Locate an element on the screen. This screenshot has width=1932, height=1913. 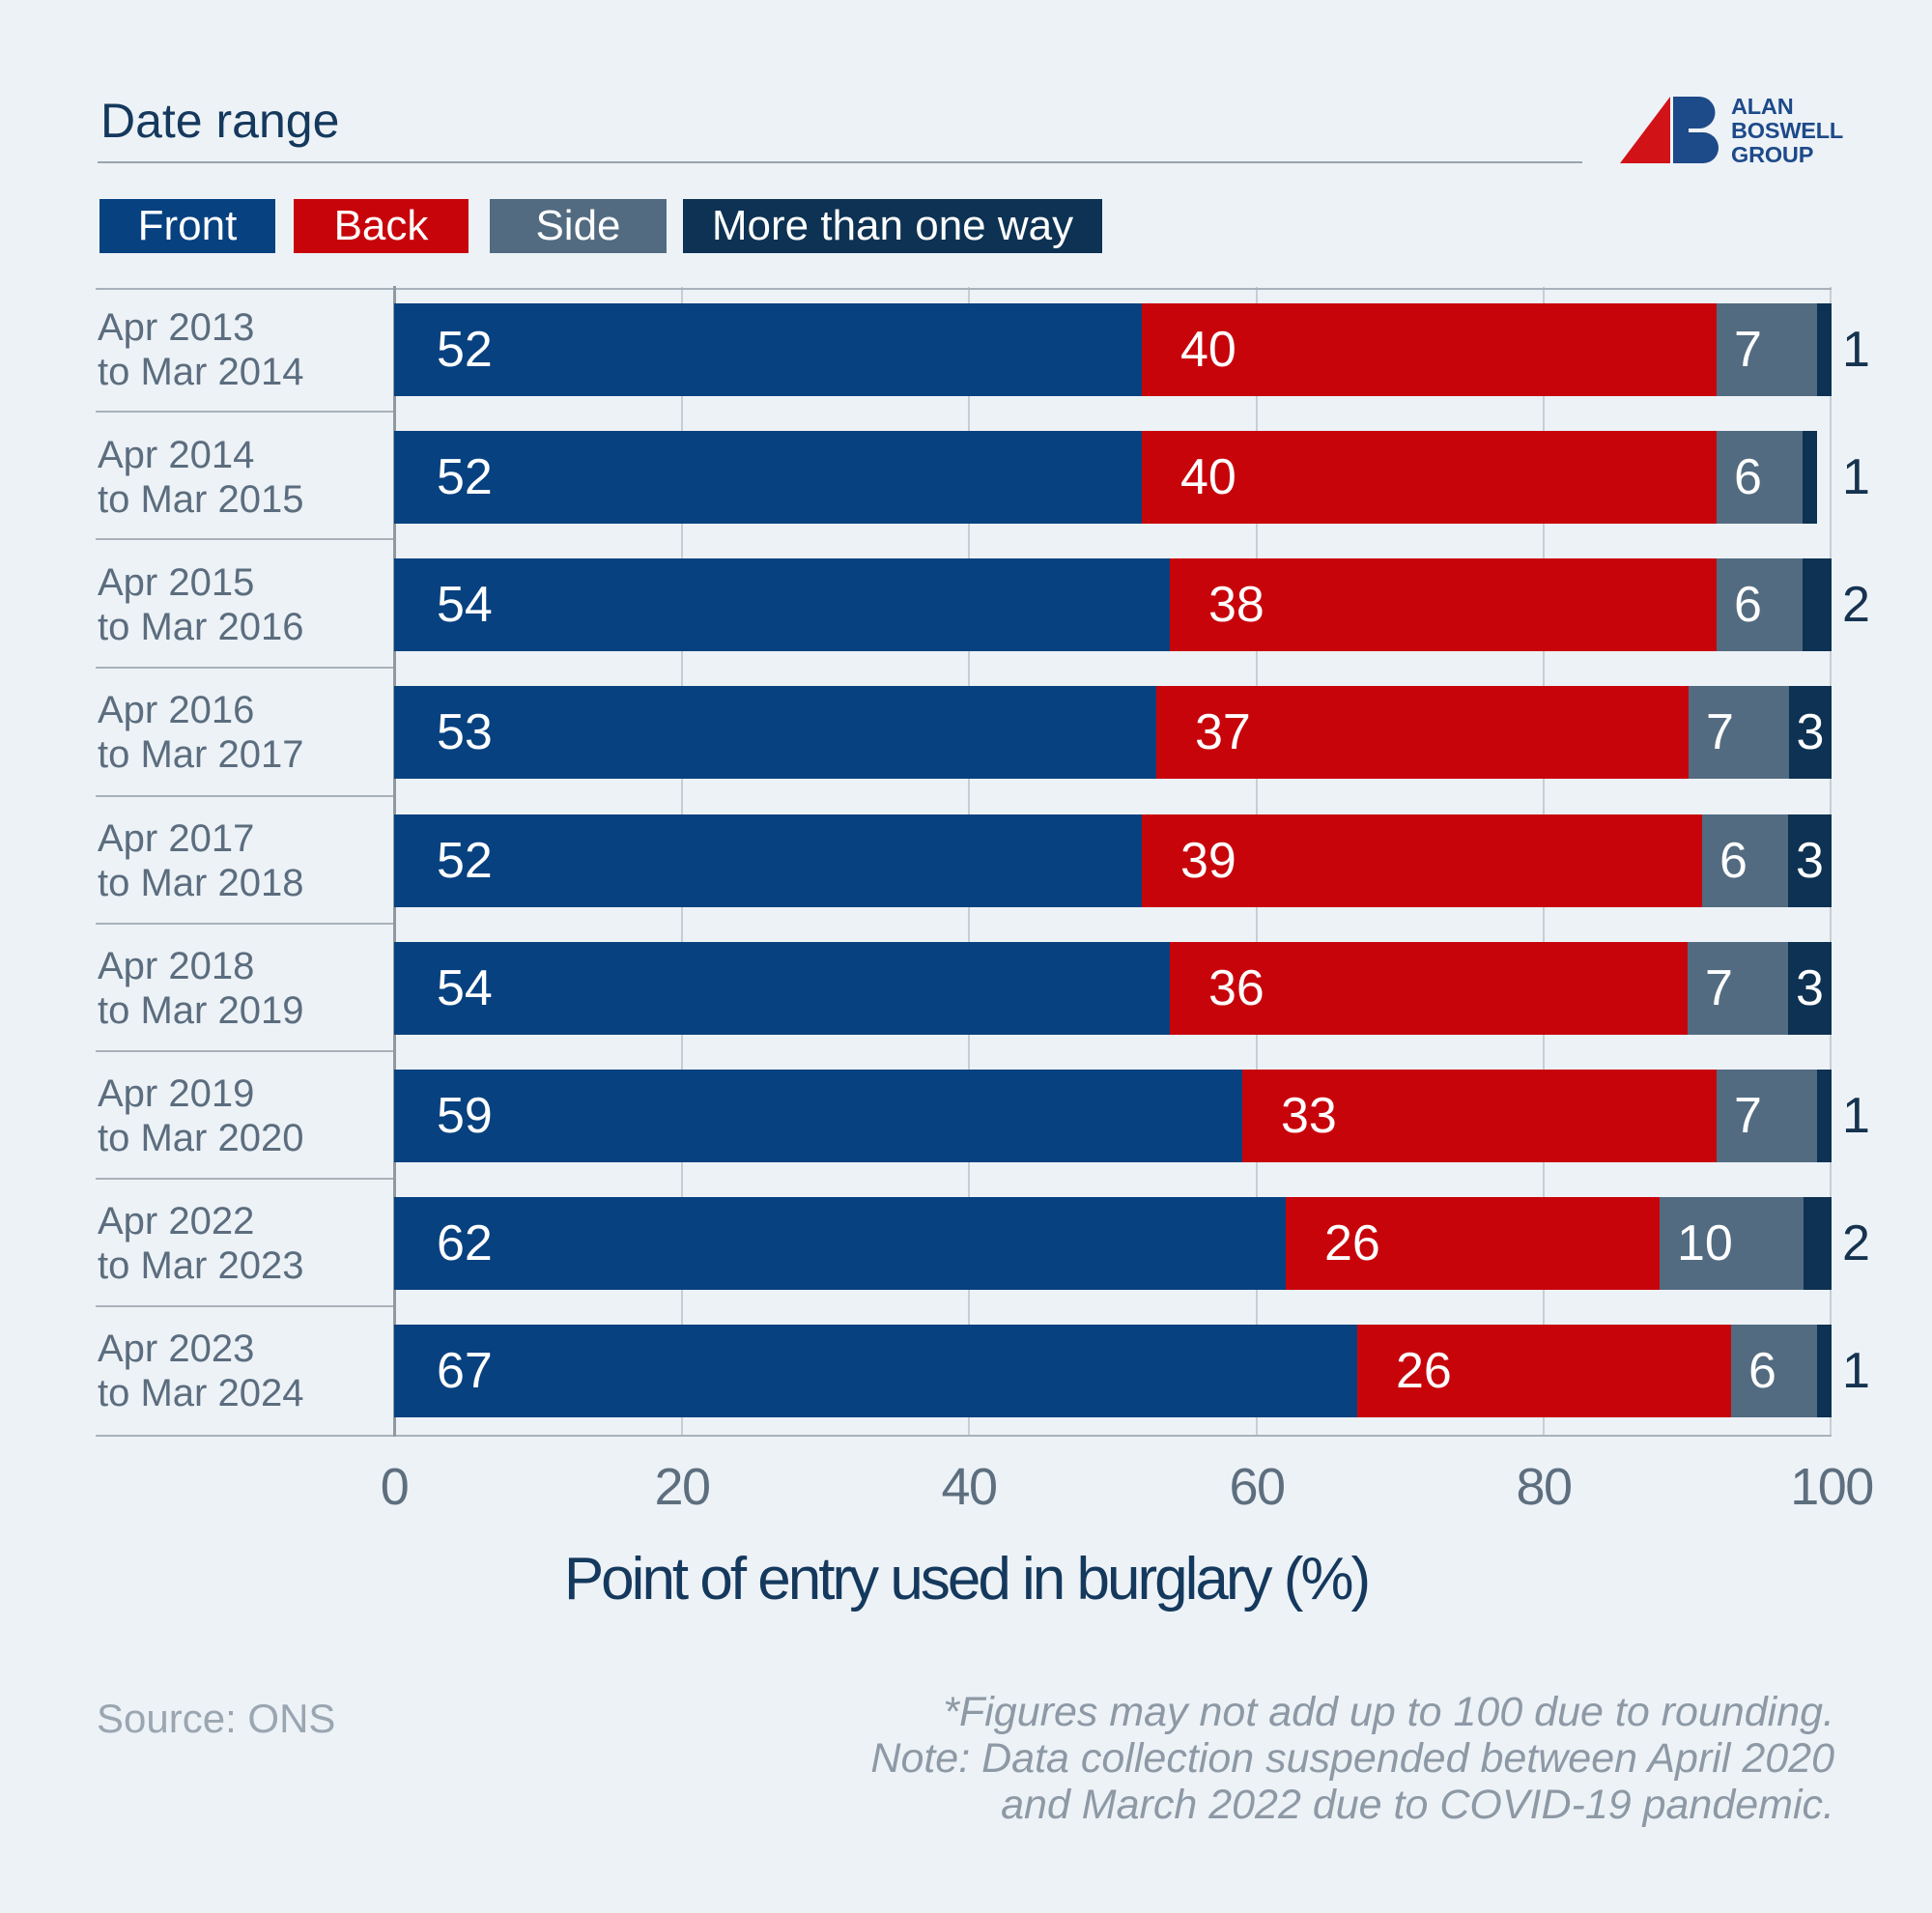
svg-text: BOSWELL is located at coordinates (1787, 130).